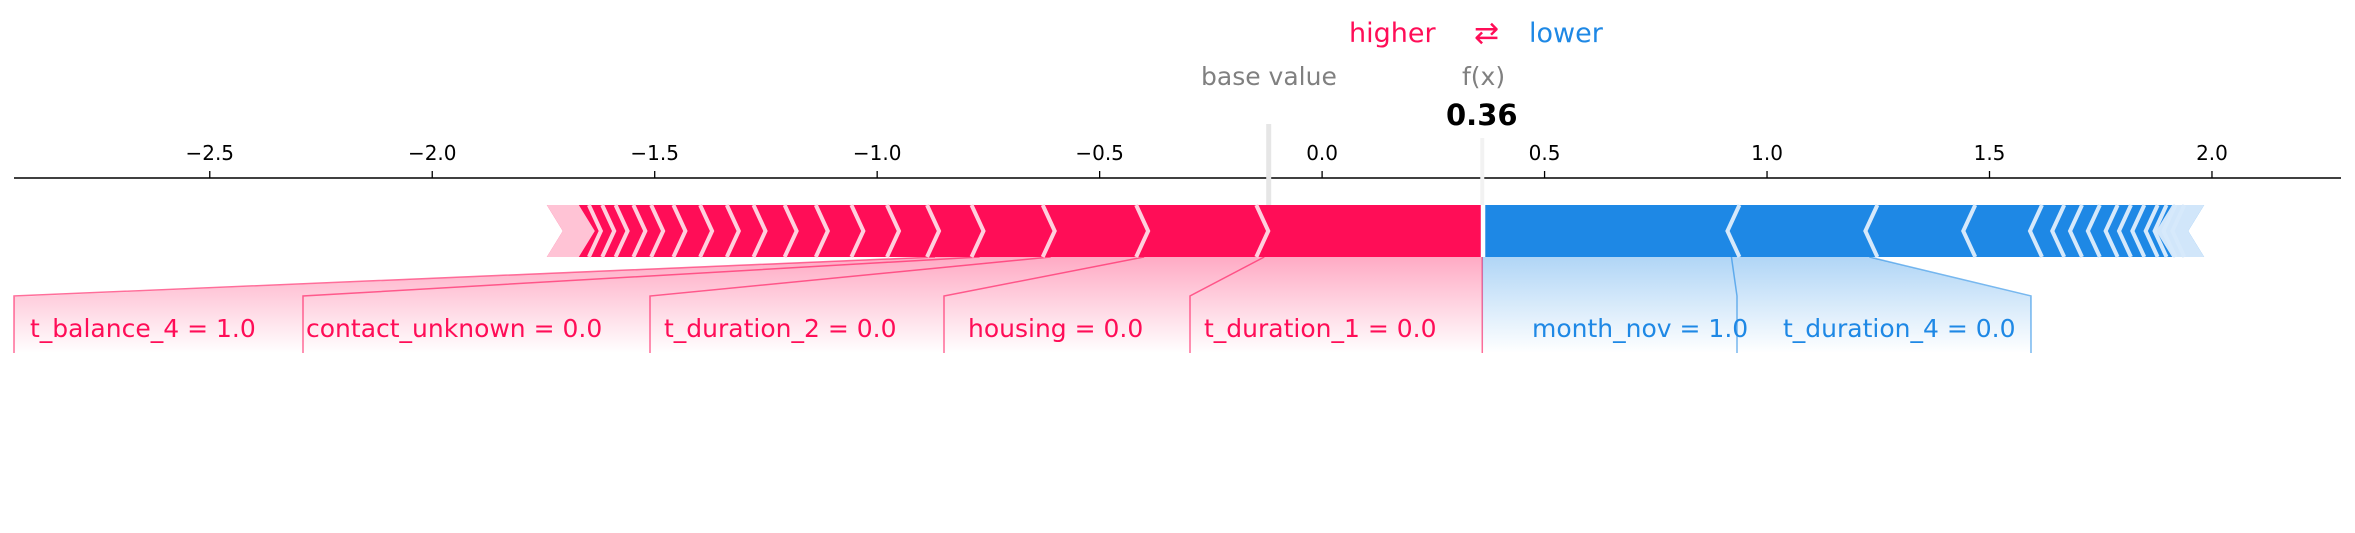  What do you see at coordinates (143, 328) in the screenshot?
I see `positive-feature-label: t_balance_4 = 1.0` at bounding box center [143, 328].